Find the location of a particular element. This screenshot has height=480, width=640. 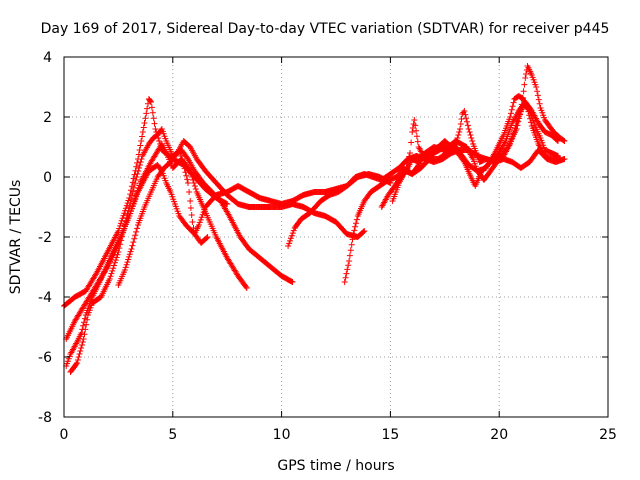

y-tick-label: 2 is located at coordinates (47, 118).